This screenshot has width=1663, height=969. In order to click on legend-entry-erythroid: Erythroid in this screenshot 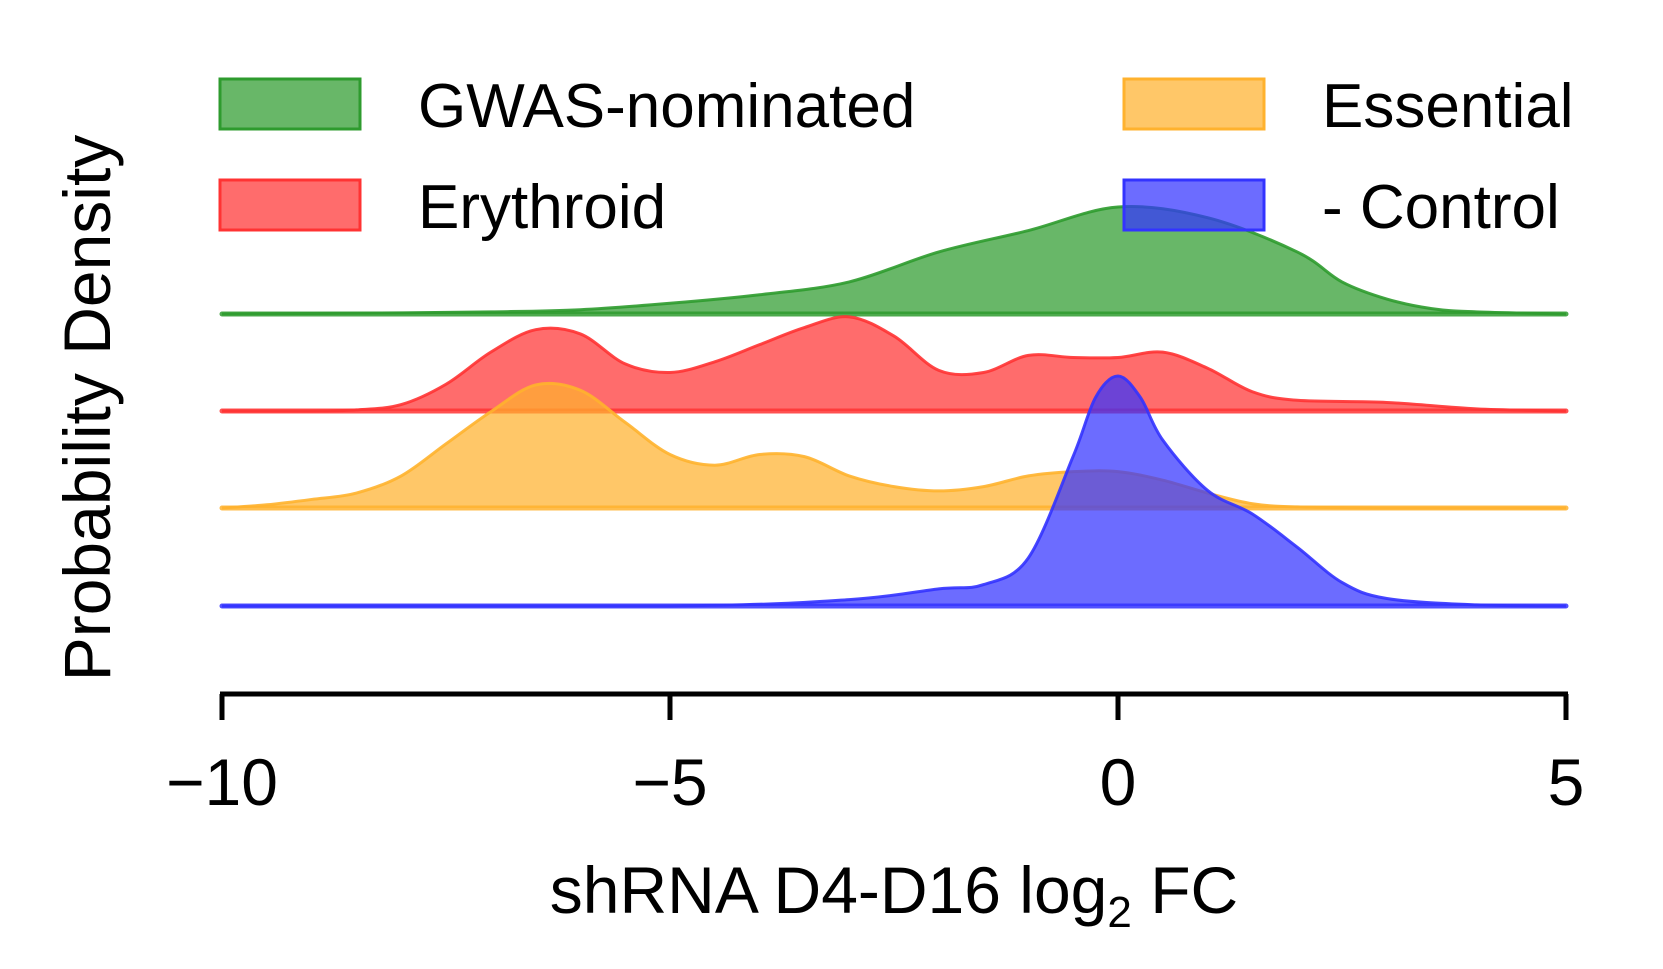, I will do `click(442, 207)`.